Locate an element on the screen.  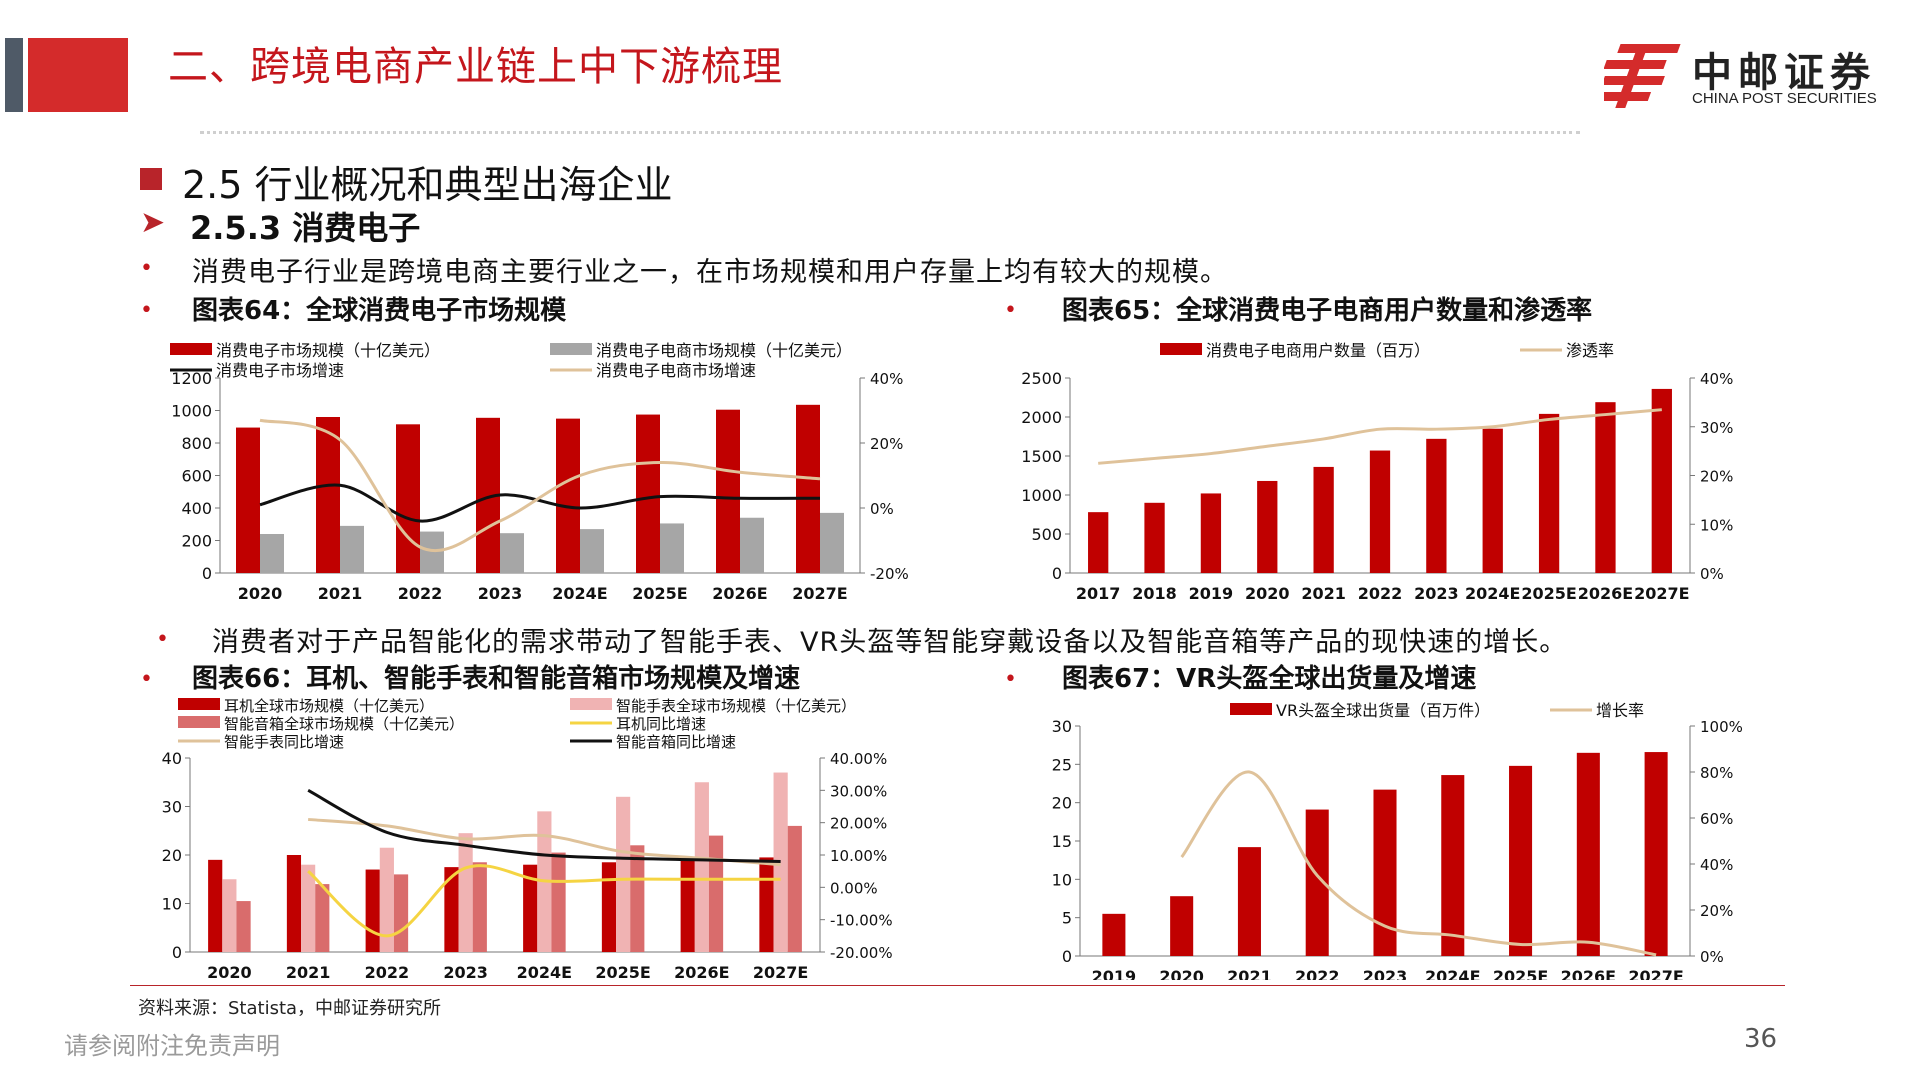
x-tick-label: 2019 is located at coordinates (1114, 973).